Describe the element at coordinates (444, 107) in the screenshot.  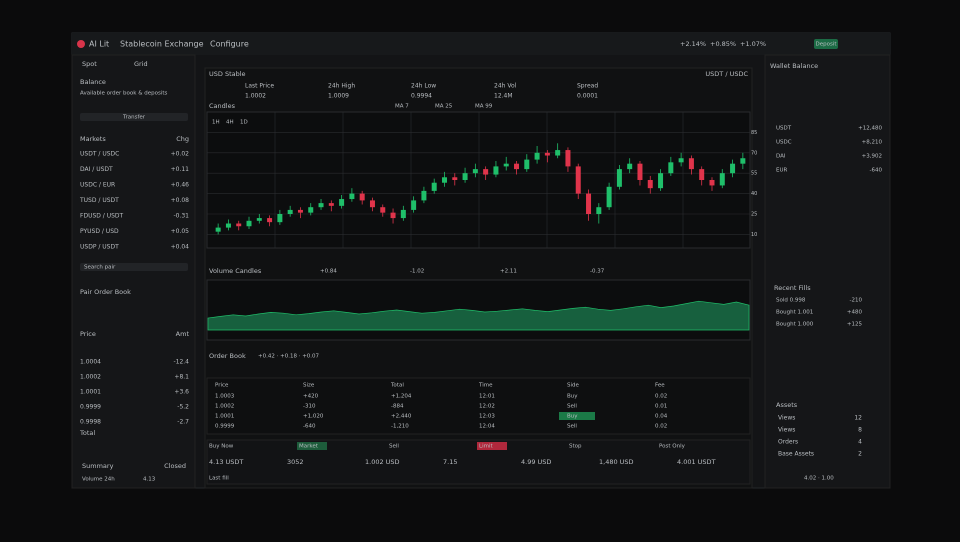
I see `indicator: MA 25` at that location.